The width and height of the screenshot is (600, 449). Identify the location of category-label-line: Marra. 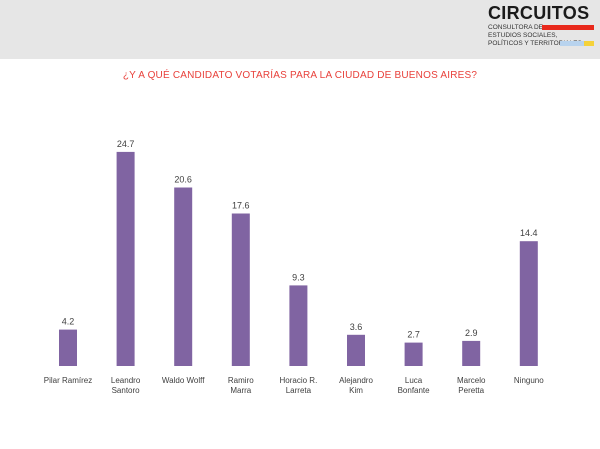
(240, 390).